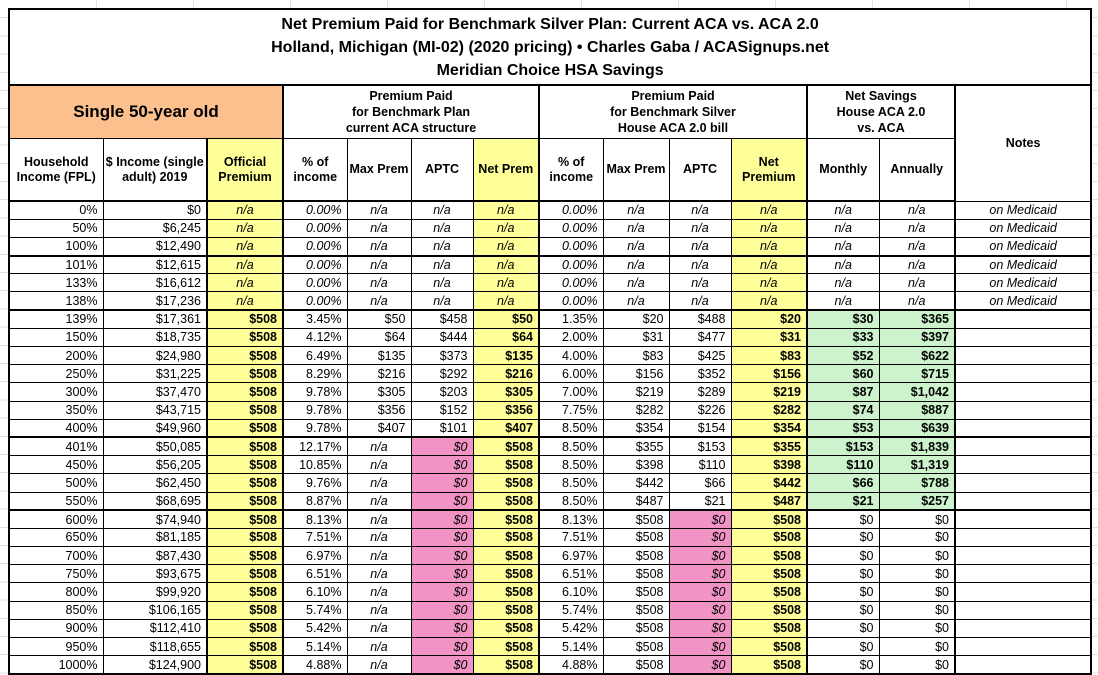  I want to click on cell-aca_net: n/a, so click(506, 283).